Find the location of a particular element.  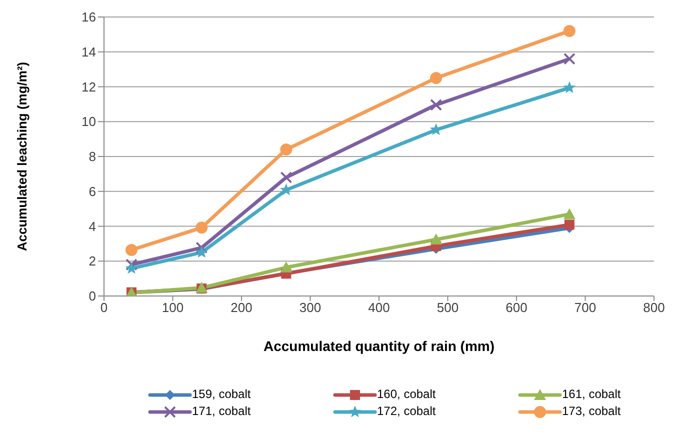

legend-label: 171, cobalt is located at coordinates (221, 411).